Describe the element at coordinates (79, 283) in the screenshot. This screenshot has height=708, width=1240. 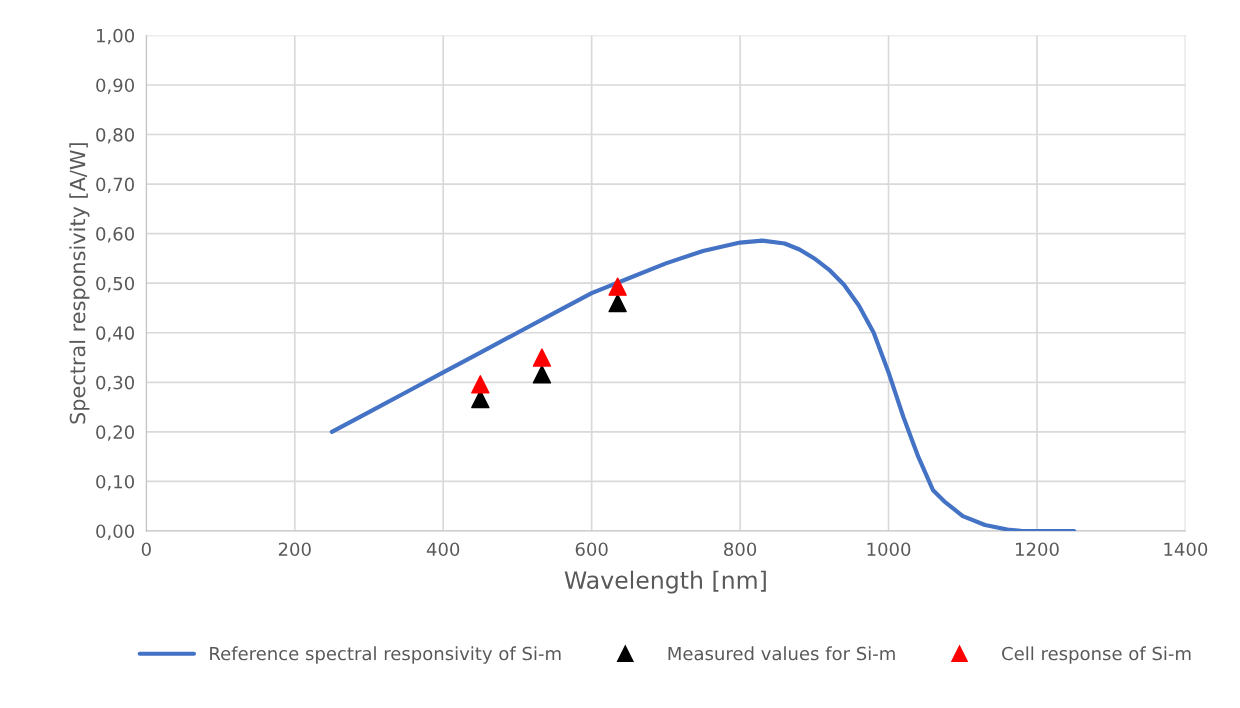
I see `y-axis-title: Spectral responsivity [A/W]` at that location.